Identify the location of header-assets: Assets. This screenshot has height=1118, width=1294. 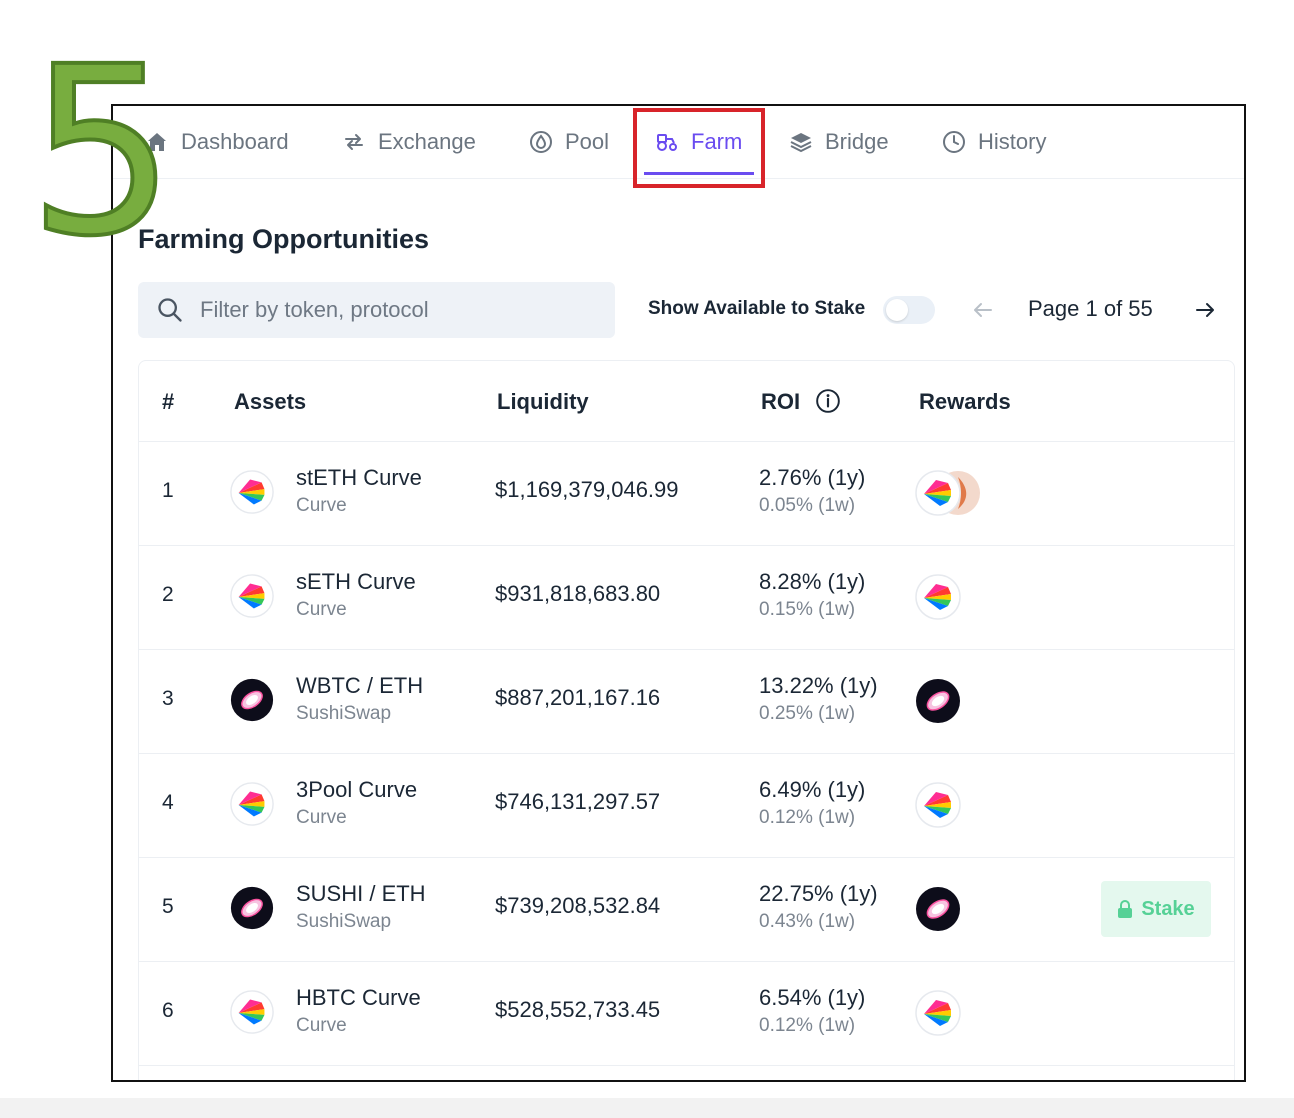
(270, 401).